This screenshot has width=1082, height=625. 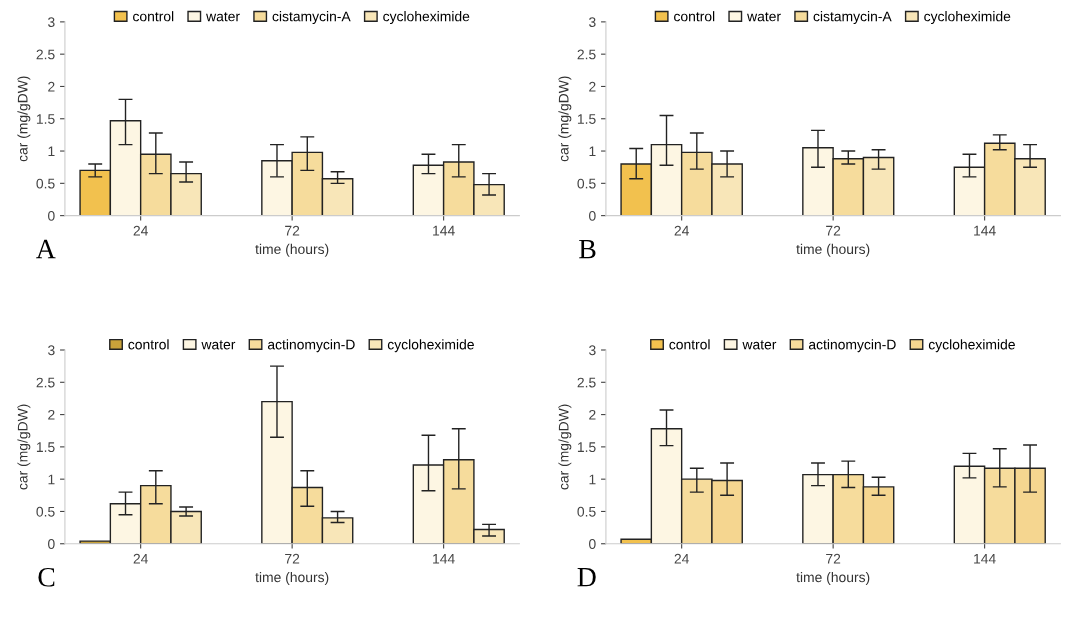 I want to click on text: A, so click(x=46, y=249).